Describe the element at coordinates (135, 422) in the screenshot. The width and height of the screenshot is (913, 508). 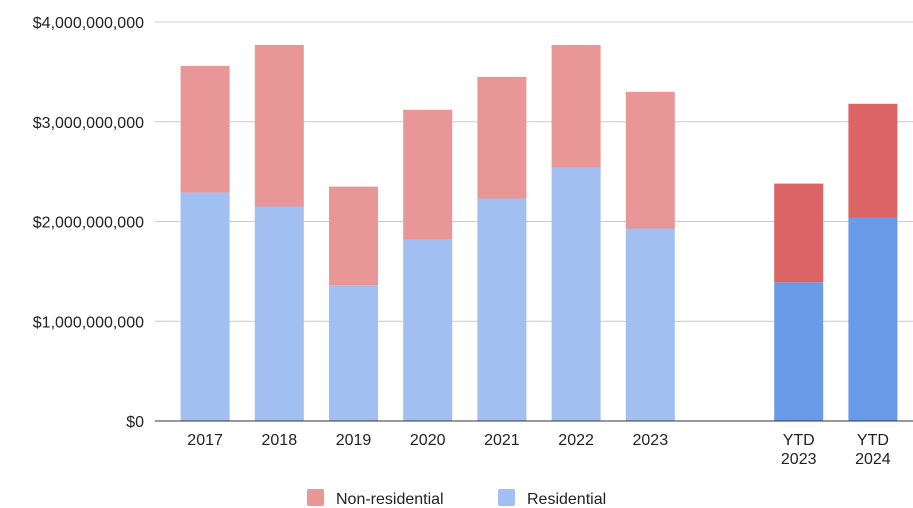
I see `y-tick-label: $0` at that location.